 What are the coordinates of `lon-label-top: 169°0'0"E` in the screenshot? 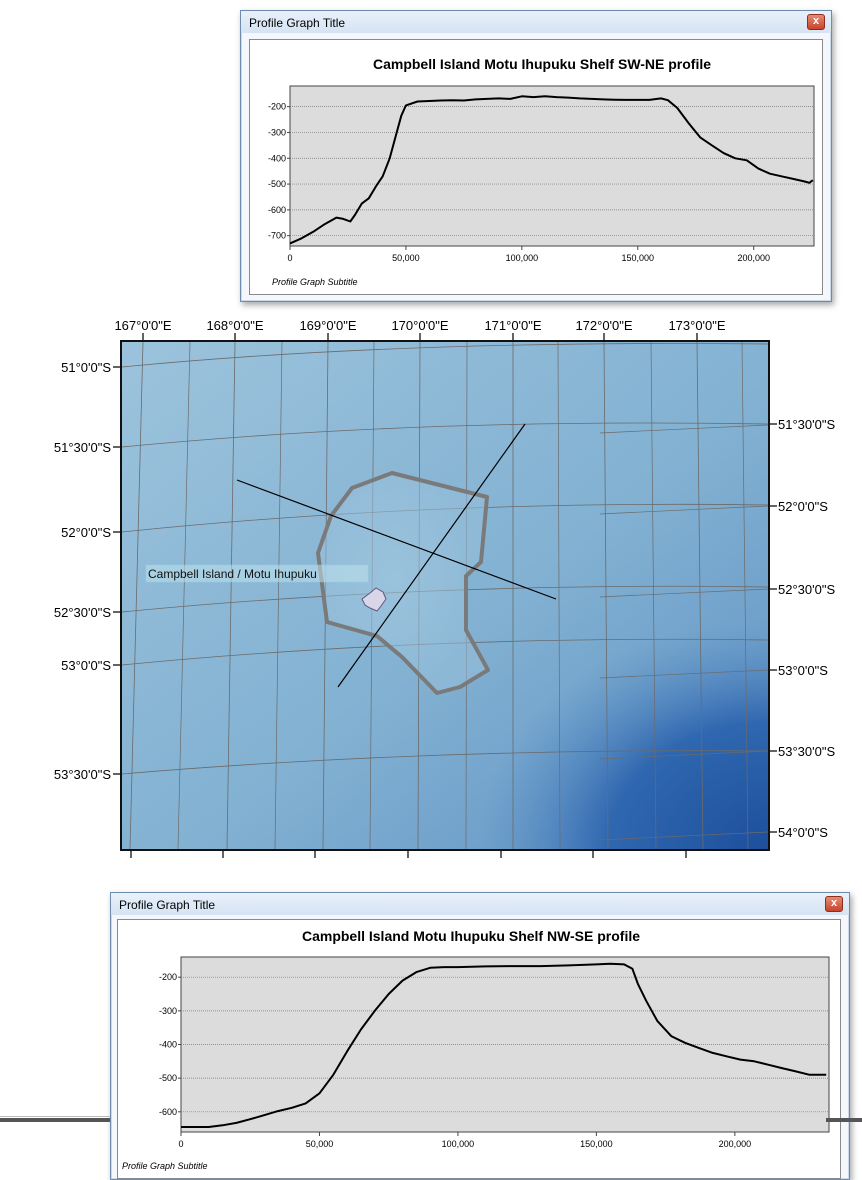 It's located at (327, 325).